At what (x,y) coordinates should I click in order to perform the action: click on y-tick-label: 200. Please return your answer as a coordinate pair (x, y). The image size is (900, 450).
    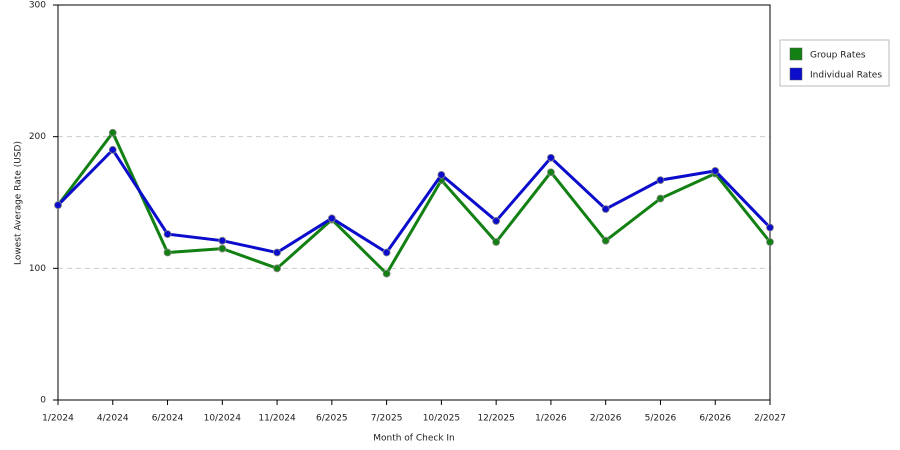
    Looking at the image, I should click on (37, 137).